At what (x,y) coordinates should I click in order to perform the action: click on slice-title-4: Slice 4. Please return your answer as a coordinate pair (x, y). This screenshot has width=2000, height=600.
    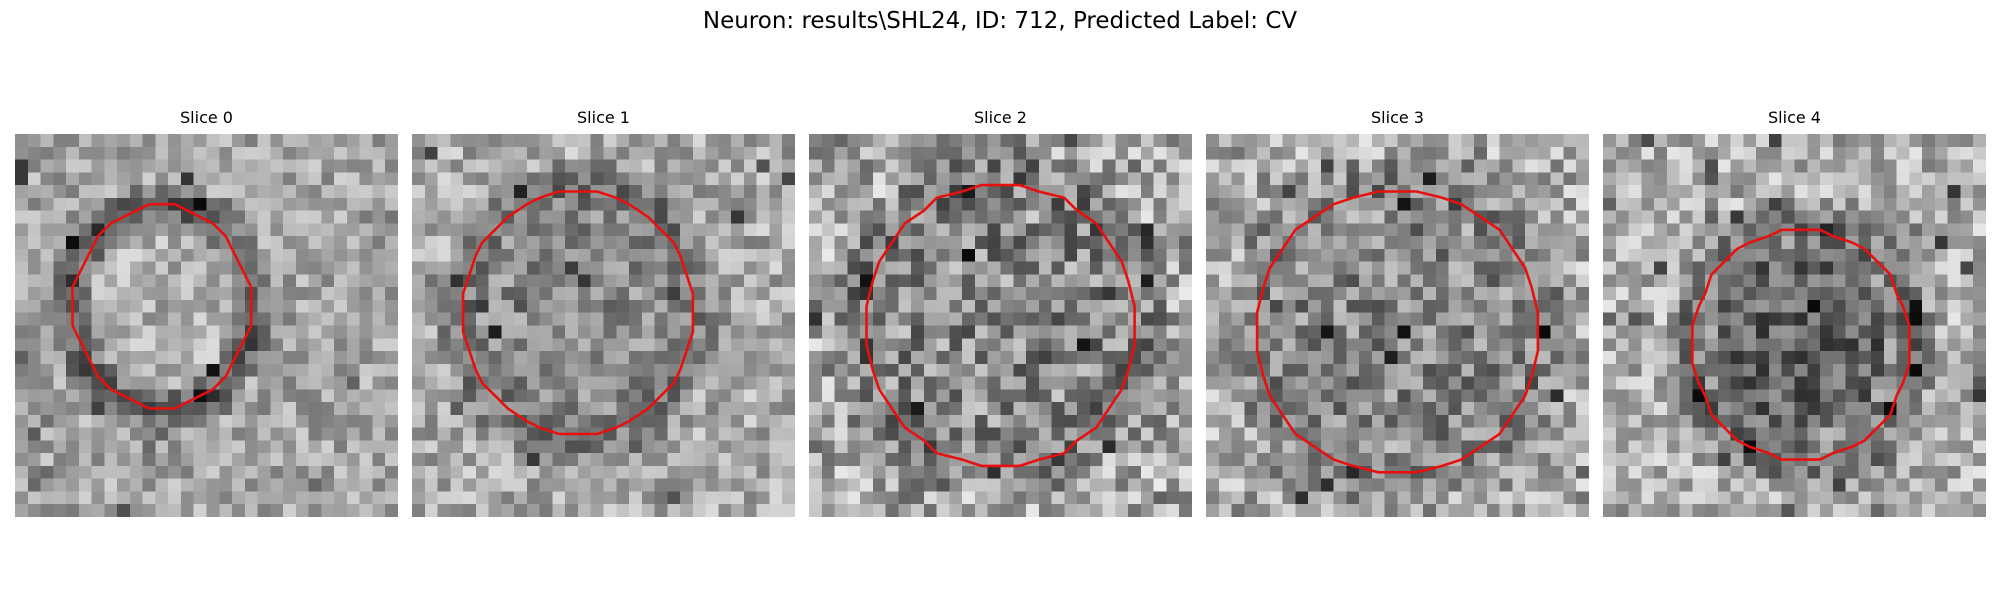
    Looking at the image, I should click on (1794, 117).